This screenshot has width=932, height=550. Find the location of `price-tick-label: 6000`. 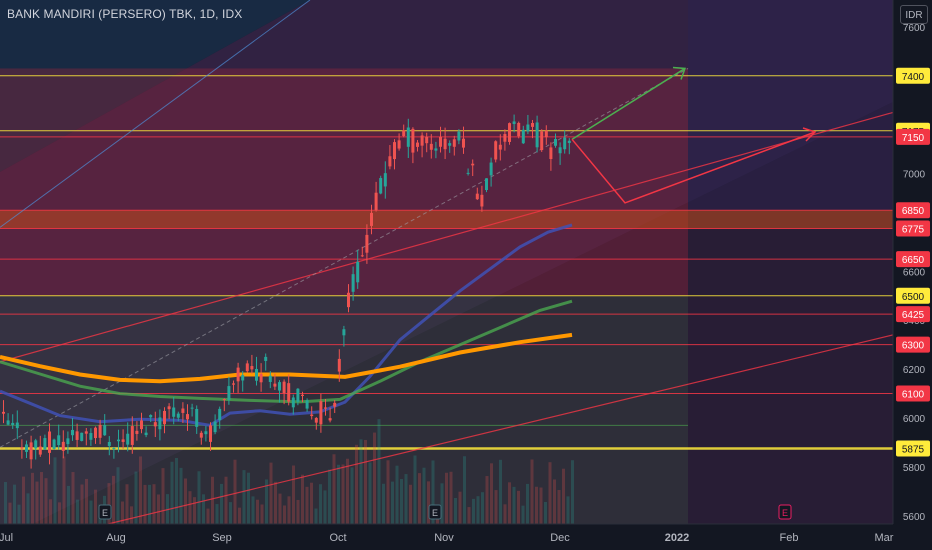

price-tick-label: 6000 is located at coordinates (914, 419).